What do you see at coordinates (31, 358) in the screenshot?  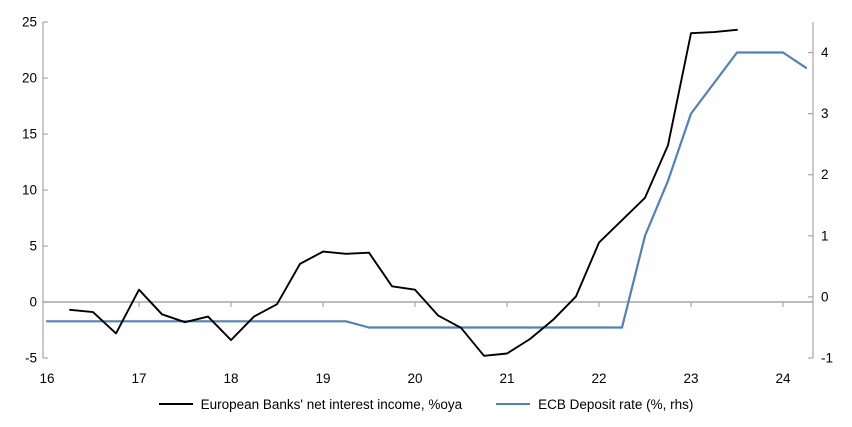 I see `left-axis-tick-label: -5` at bounding box center [31, 358].